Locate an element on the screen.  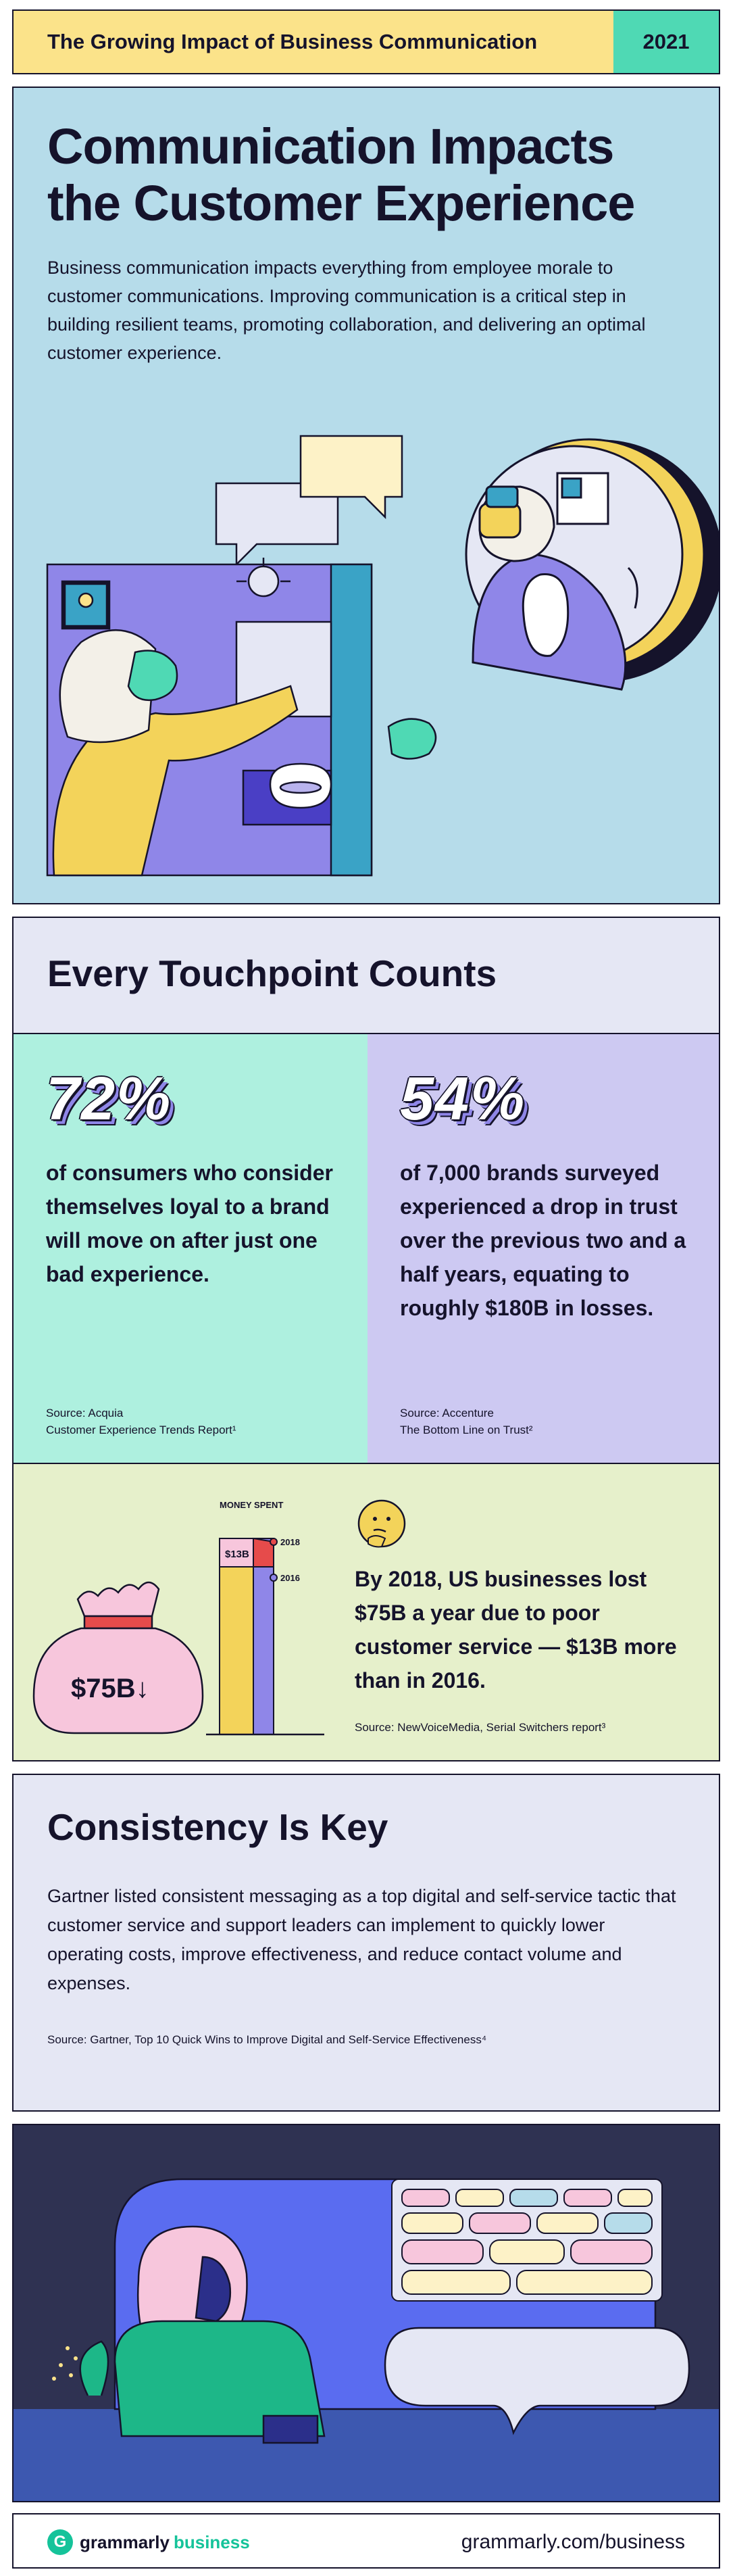
stat-value: 54% is located at coordinates (463, 1099).